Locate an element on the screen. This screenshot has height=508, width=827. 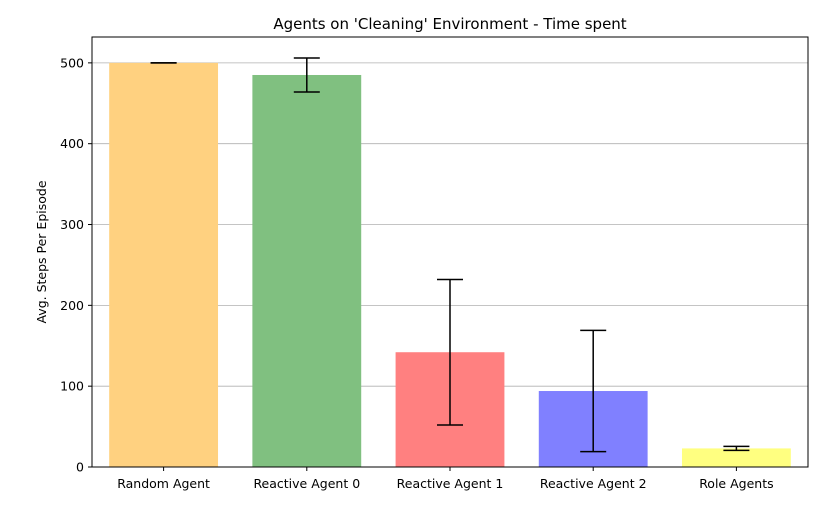
x-tick-label: Random Agent is located at coordinates (163, 483).